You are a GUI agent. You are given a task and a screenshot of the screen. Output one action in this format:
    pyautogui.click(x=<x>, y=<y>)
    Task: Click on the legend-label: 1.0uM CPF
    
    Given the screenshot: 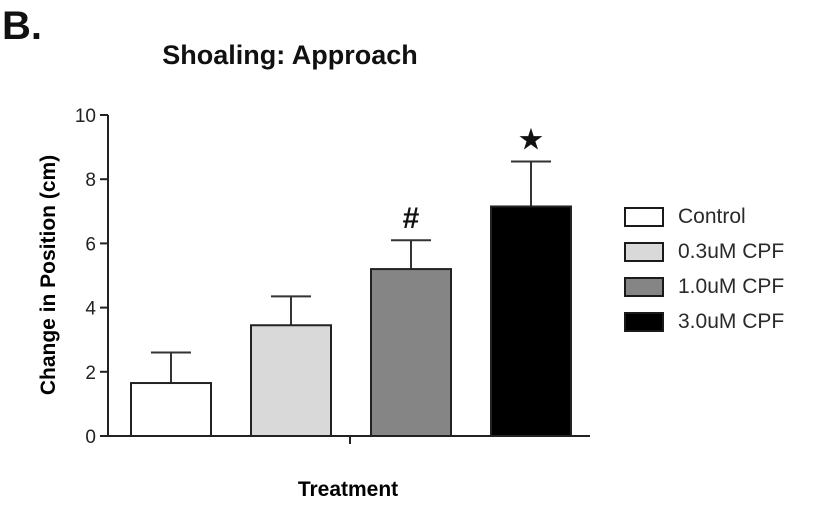 What is the action you would take?
    pyautogui.click(x=731, y=286)
    